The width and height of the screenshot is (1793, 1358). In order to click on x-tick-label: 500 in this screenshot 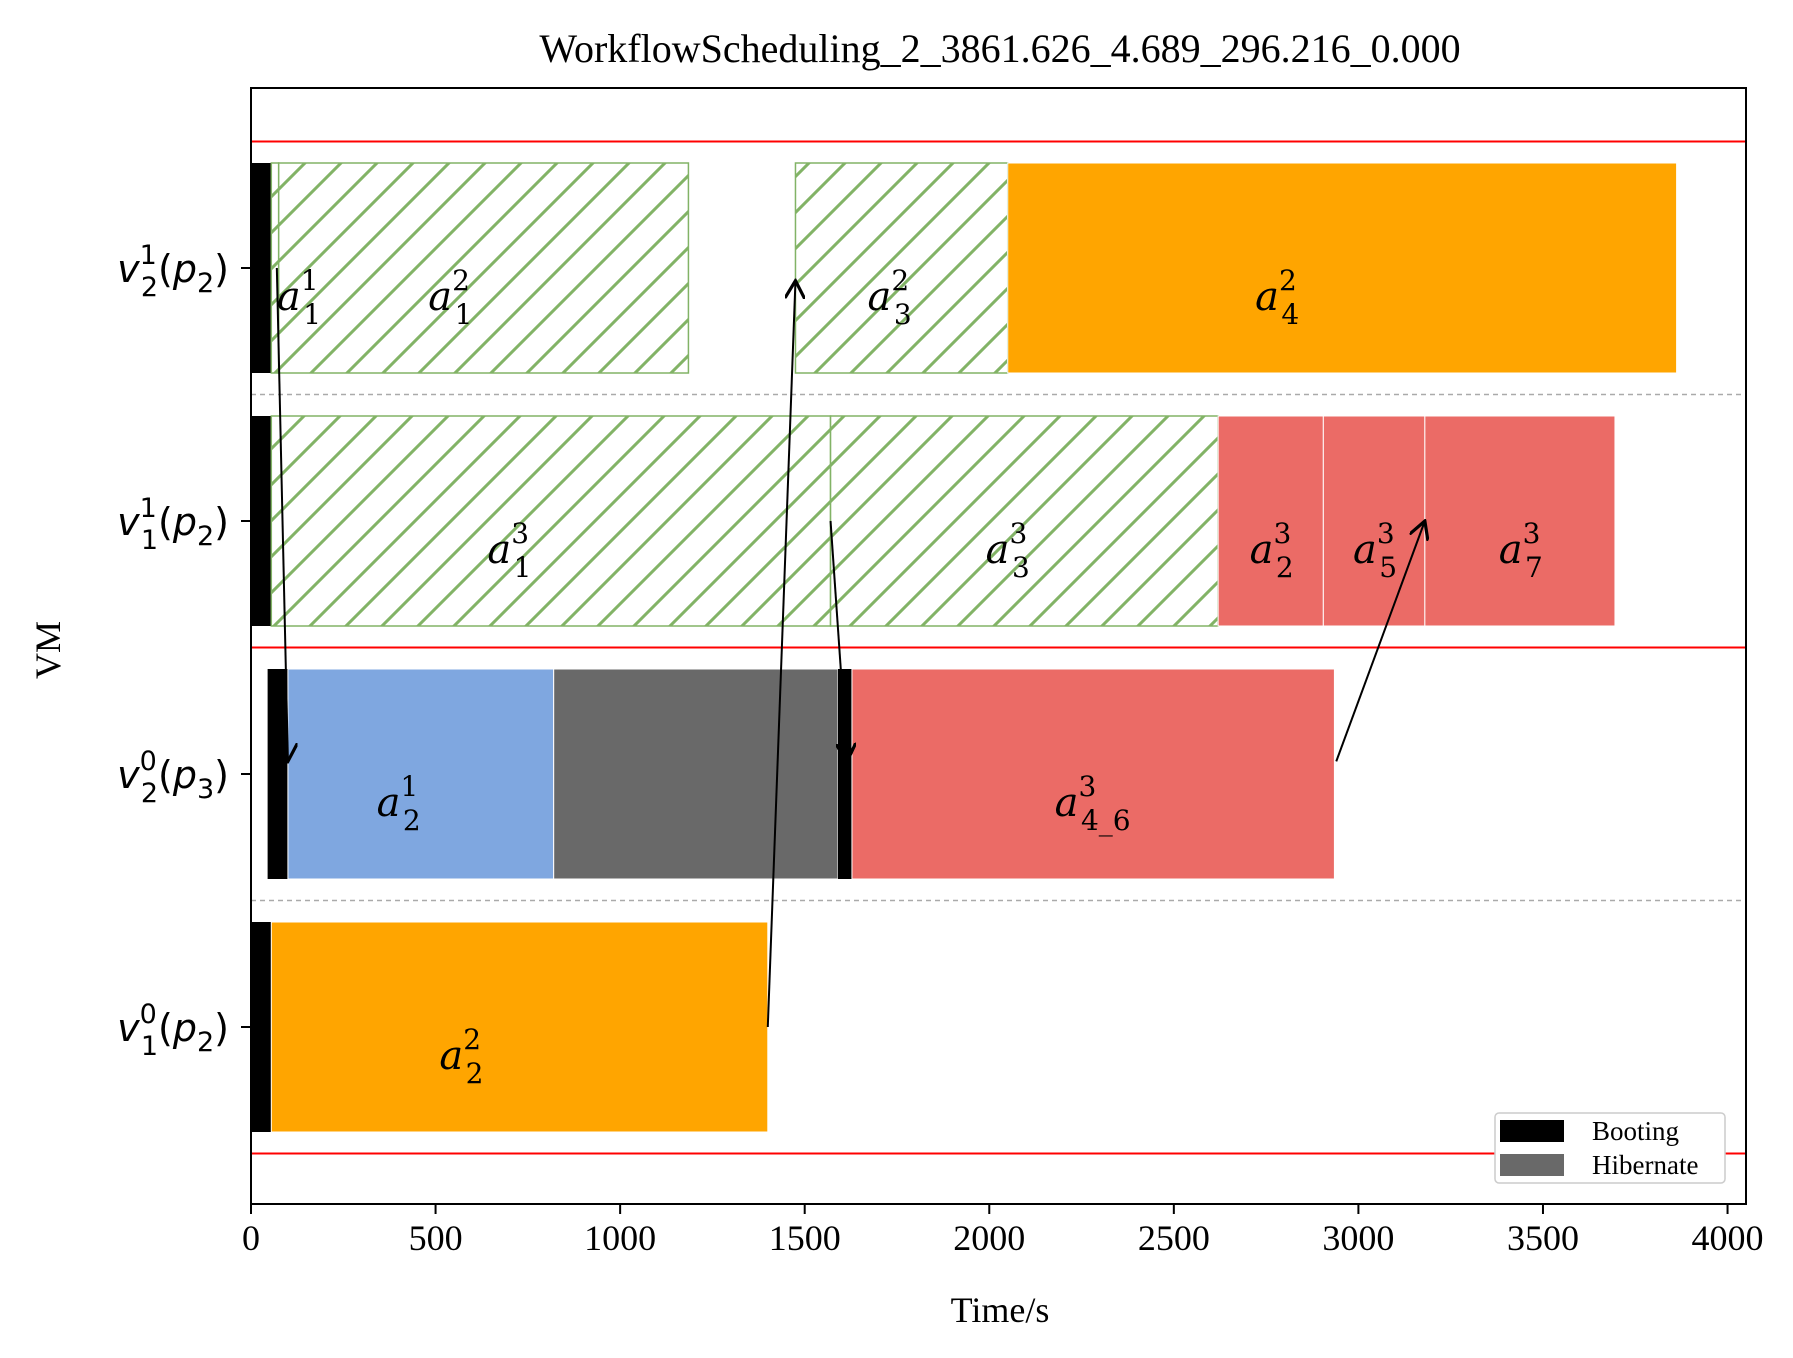, I will do `click(436, 1238)`.